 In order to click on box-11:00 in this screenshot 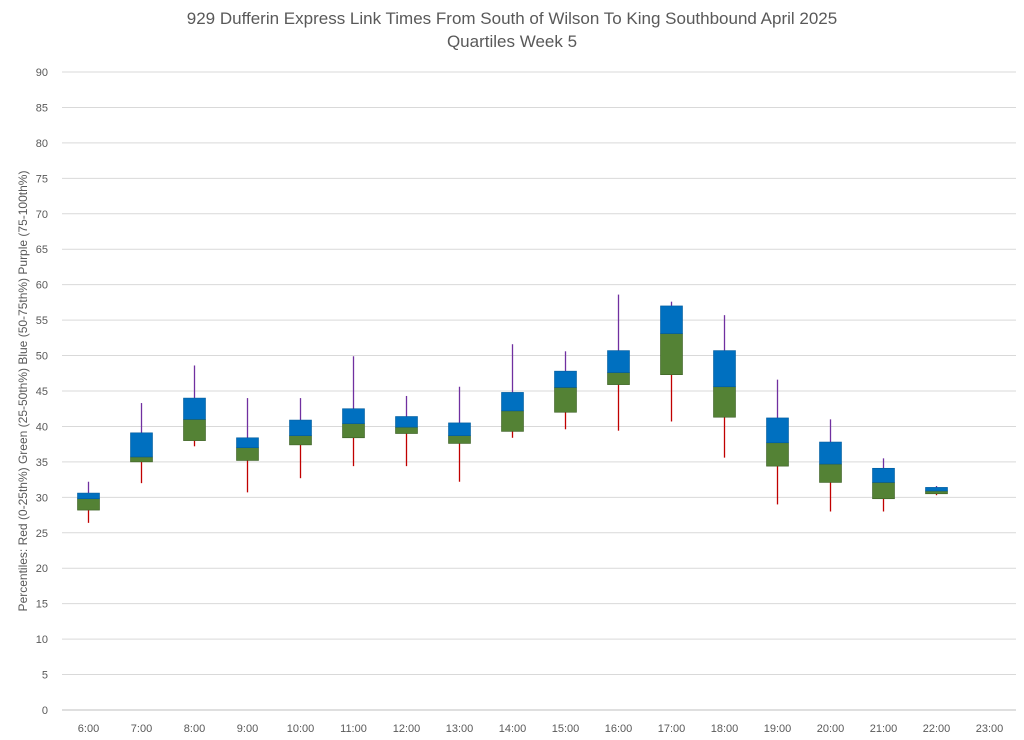, I will do `click(353, 411)`.